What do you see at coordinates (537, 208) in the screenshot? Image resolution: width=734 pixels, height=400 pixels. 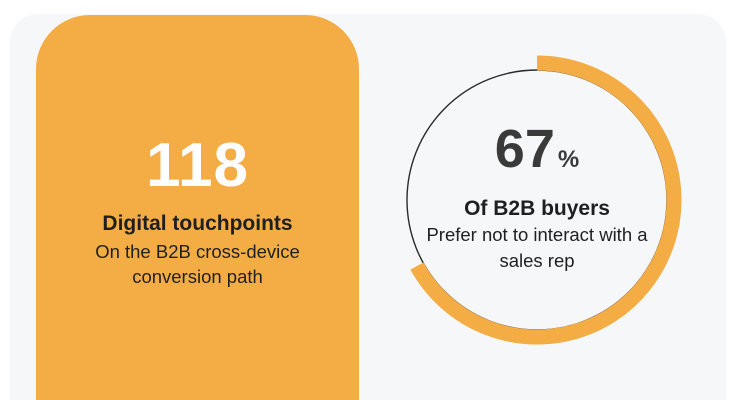 I see `buyers-title: Of B2B buyers` at bounding box center [537, 208].